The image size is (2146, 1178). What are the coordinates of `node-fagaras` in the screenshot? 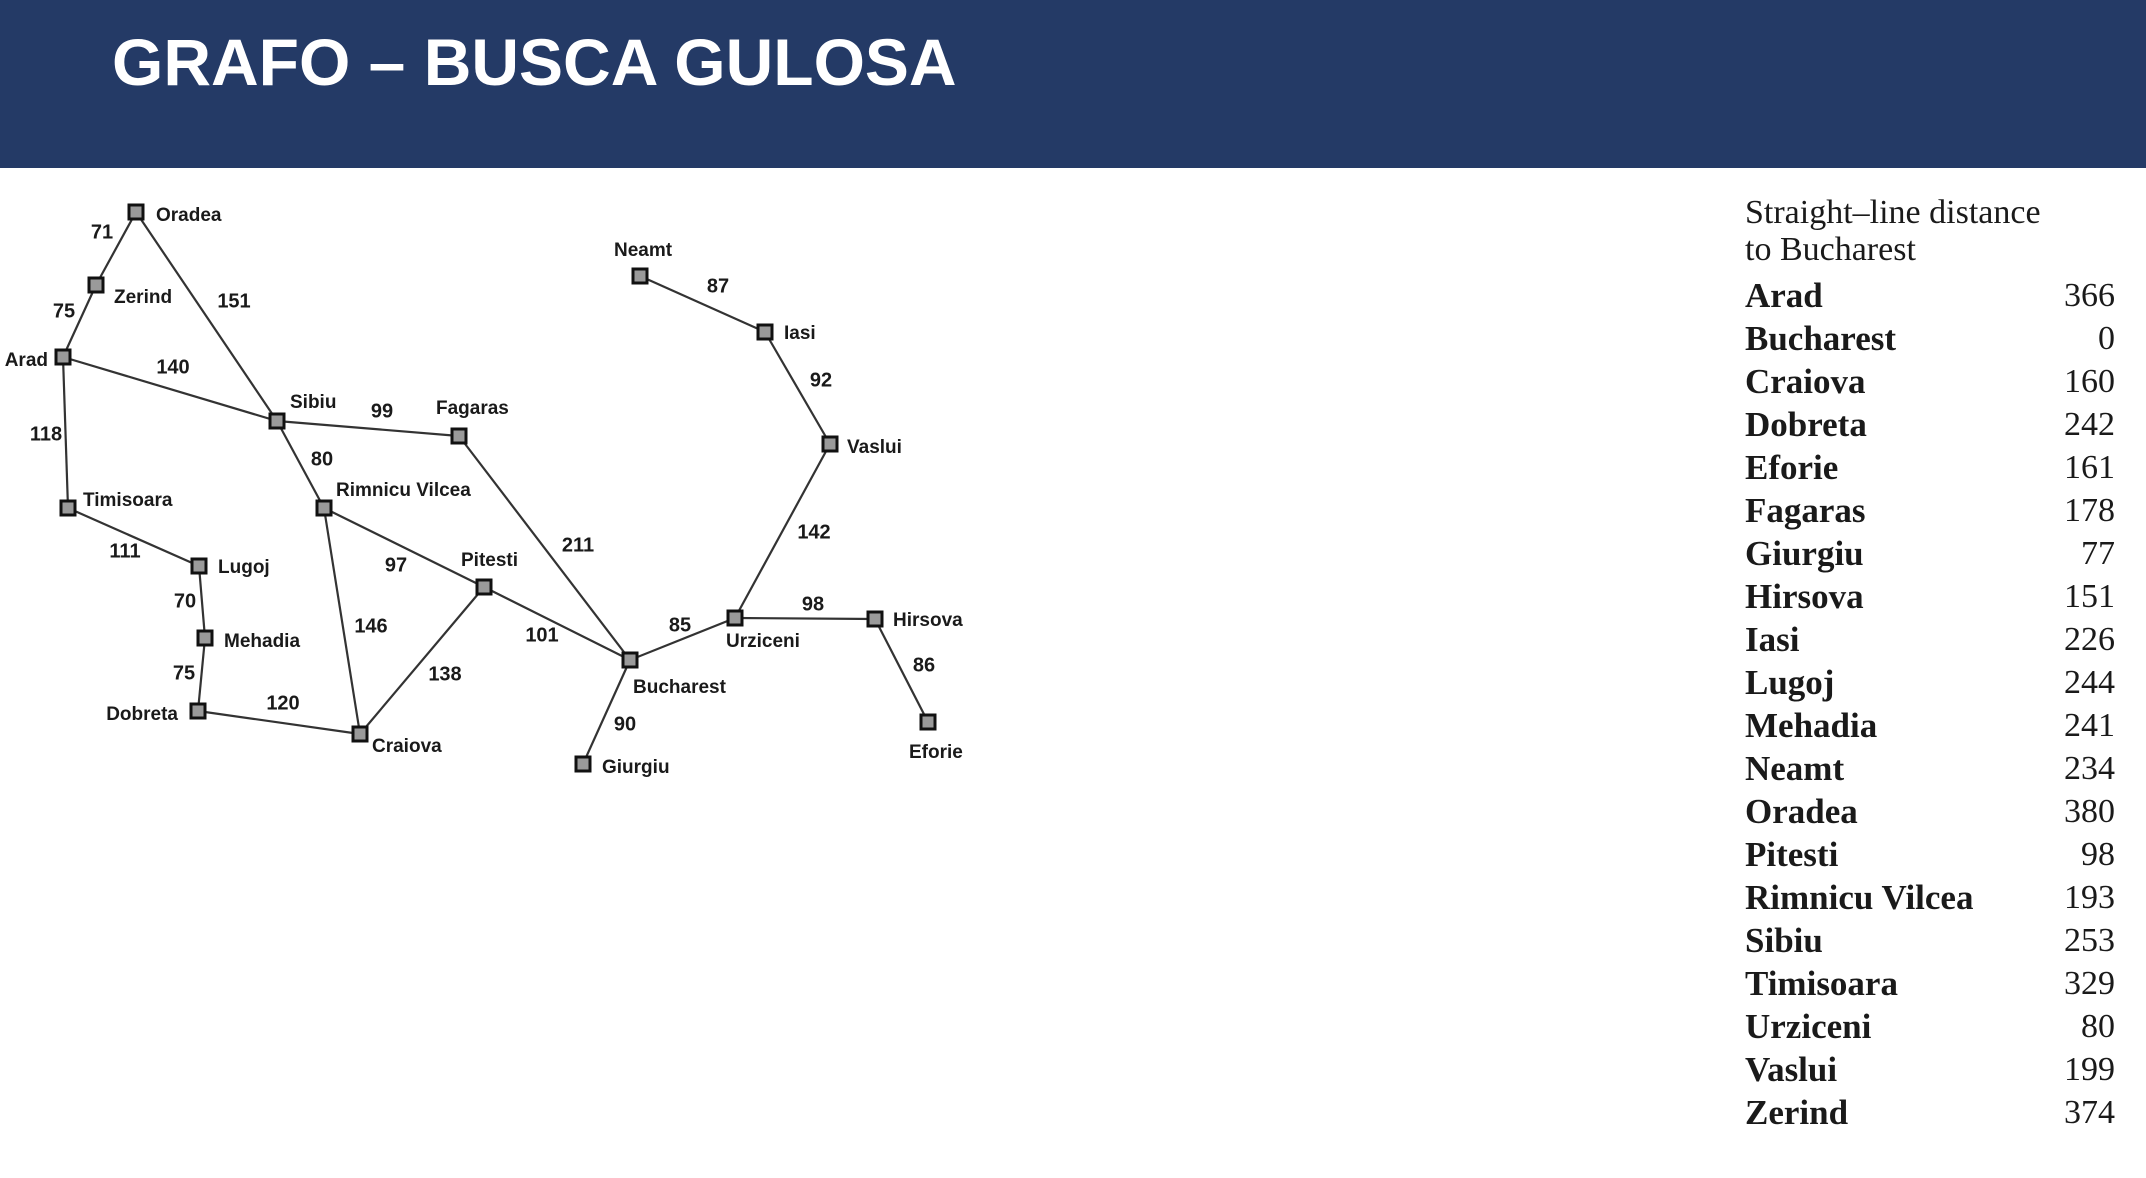 It's located at (459, 436).